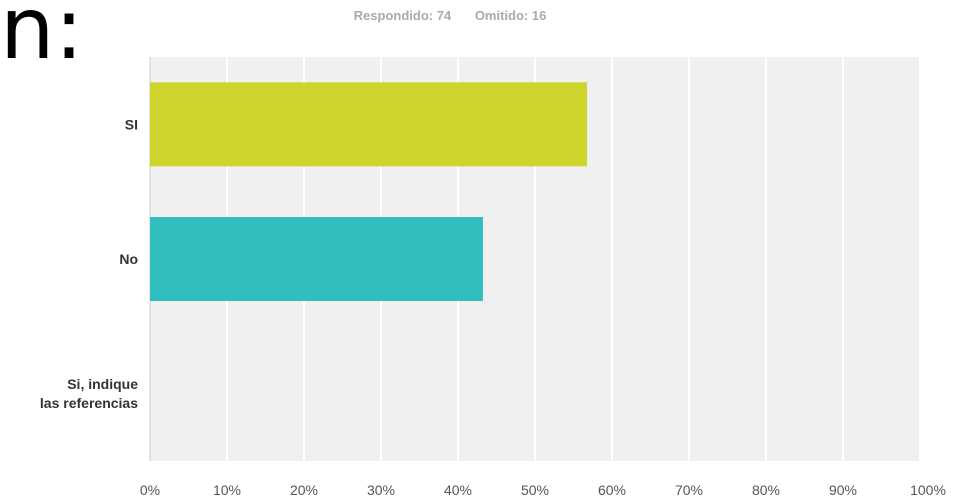 The height and width of the screenshot is (500, 954). I want to click on x-tick-label-2: 20%, so click(304, 490).